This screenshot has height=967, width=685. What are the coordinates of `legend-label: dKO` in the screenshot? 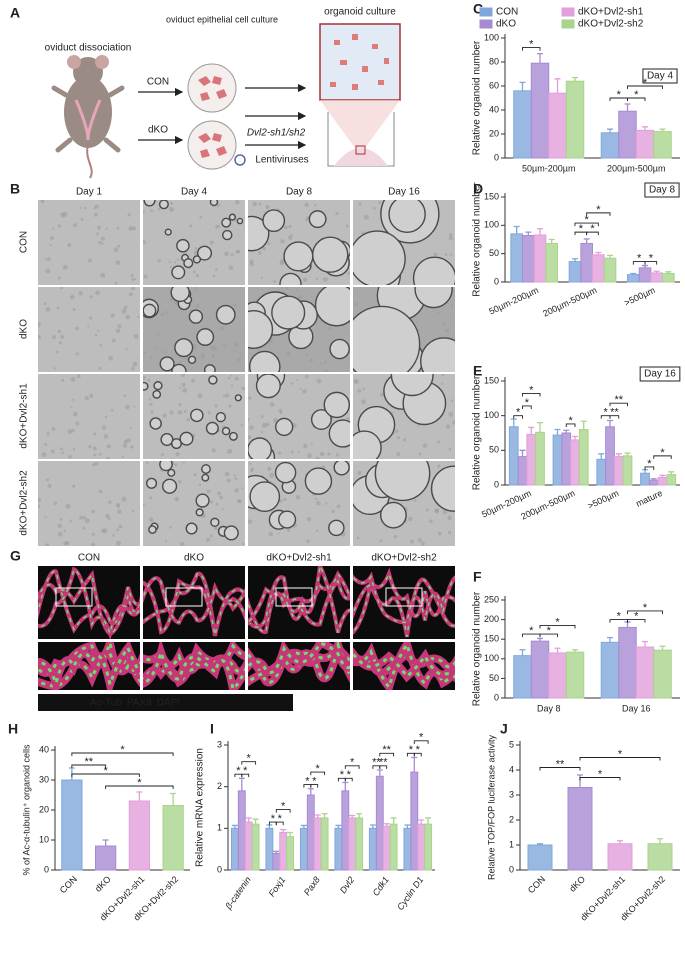 It's located at (506, 24).